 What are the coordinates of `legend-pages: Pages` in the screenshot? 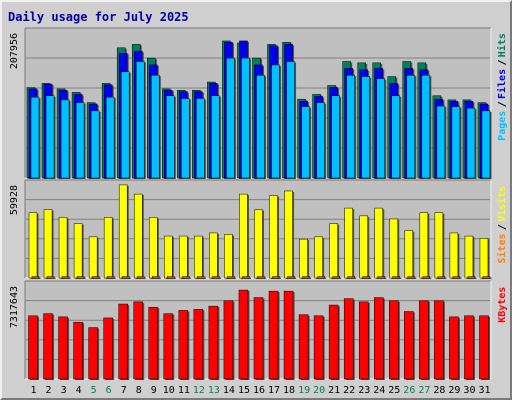 It's located at (502, 126).